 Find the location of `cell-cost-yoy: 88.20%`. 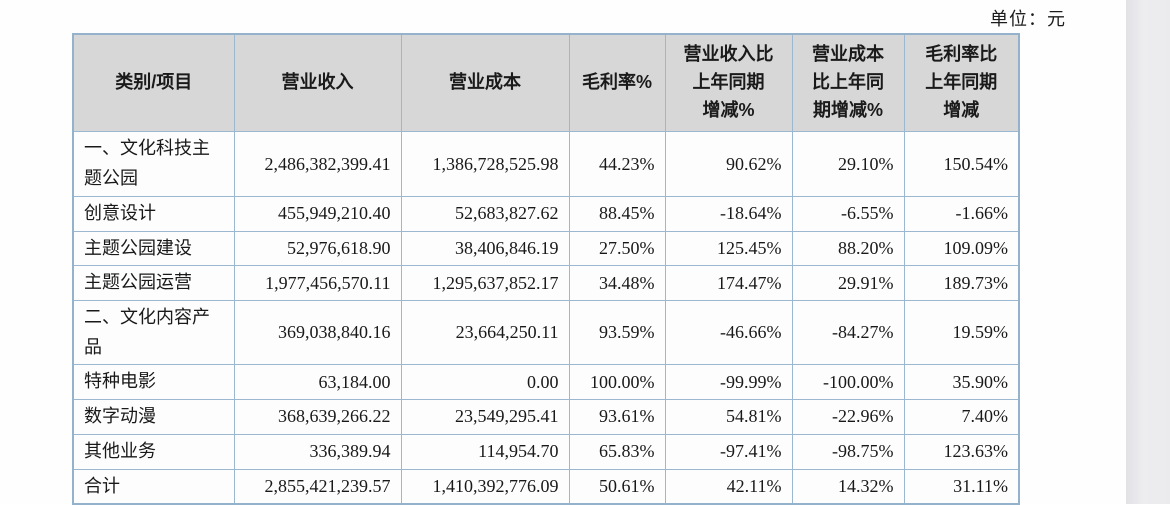

cell-cost-yoy: 88.20% is located at coordinates (848, 248).